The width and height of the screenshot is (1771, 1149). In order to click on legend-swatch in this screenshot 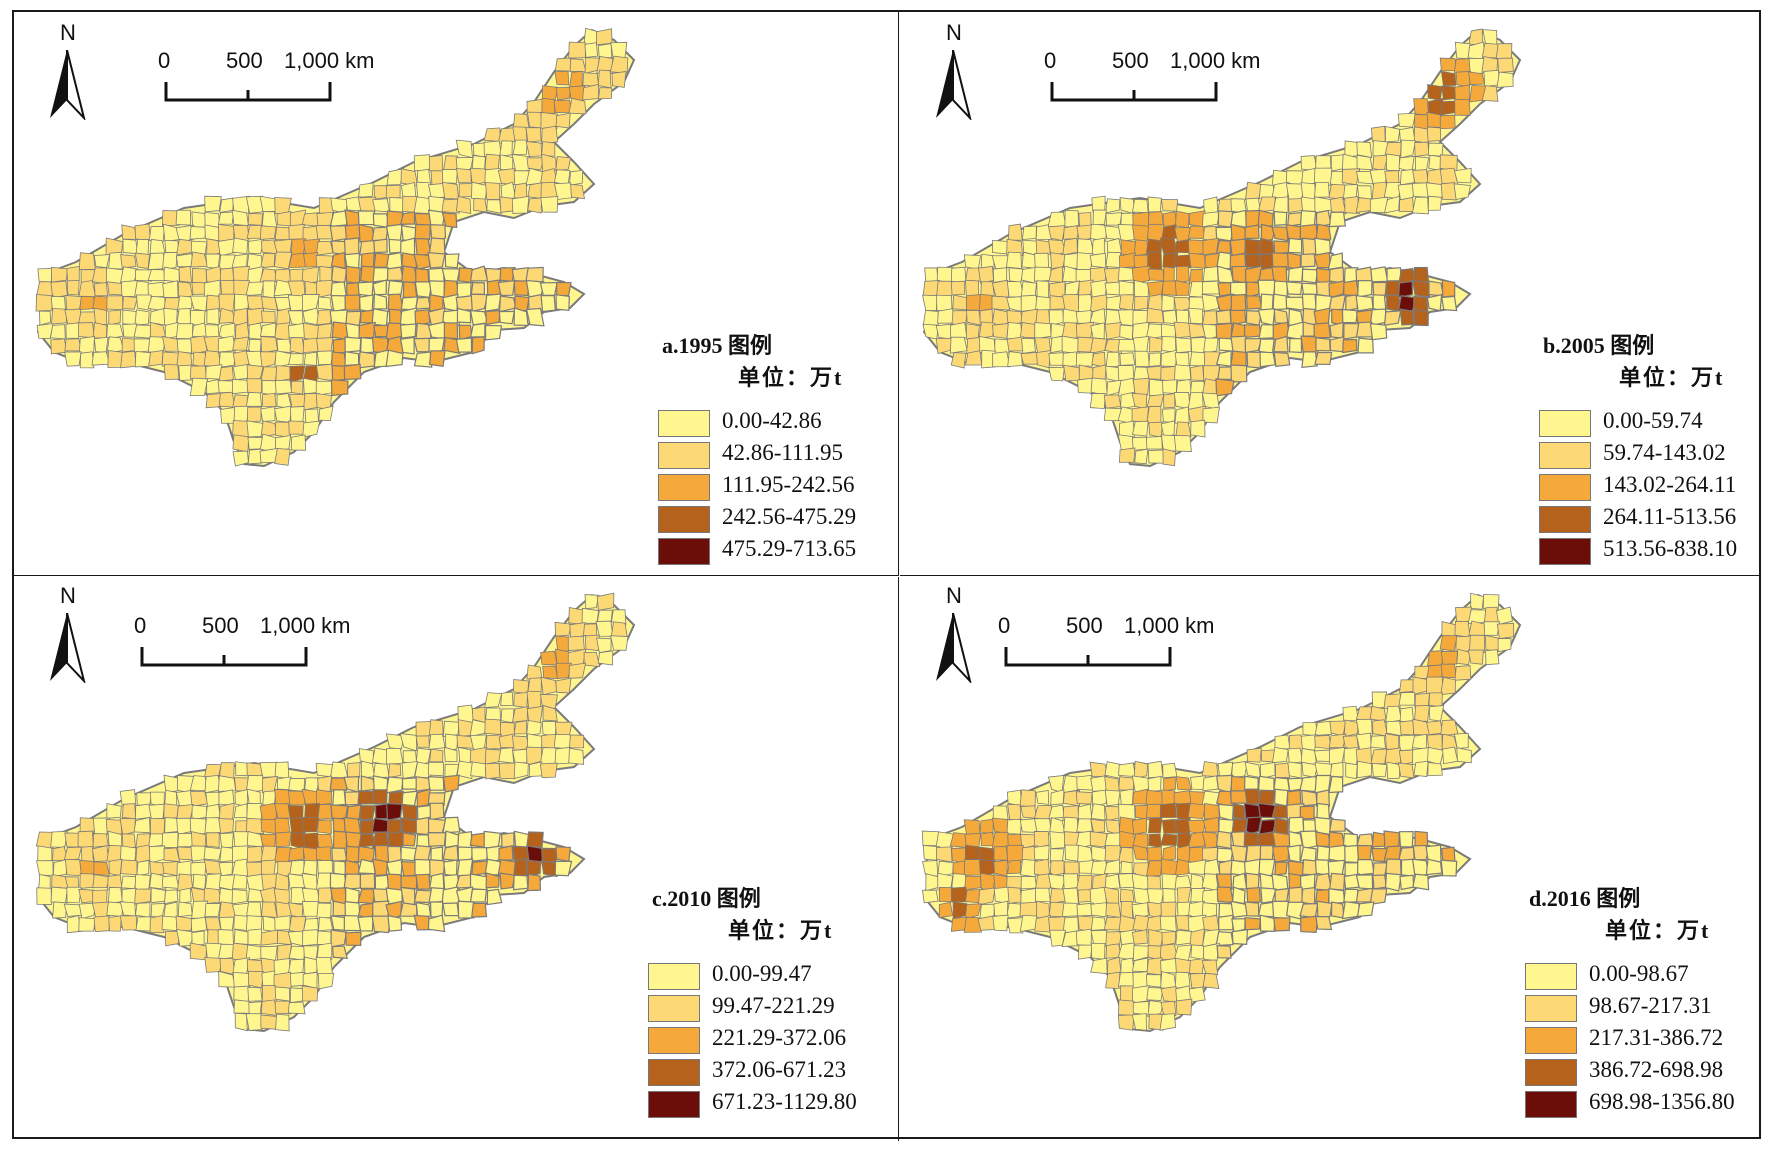, I will do `click(1551, 1104)`.